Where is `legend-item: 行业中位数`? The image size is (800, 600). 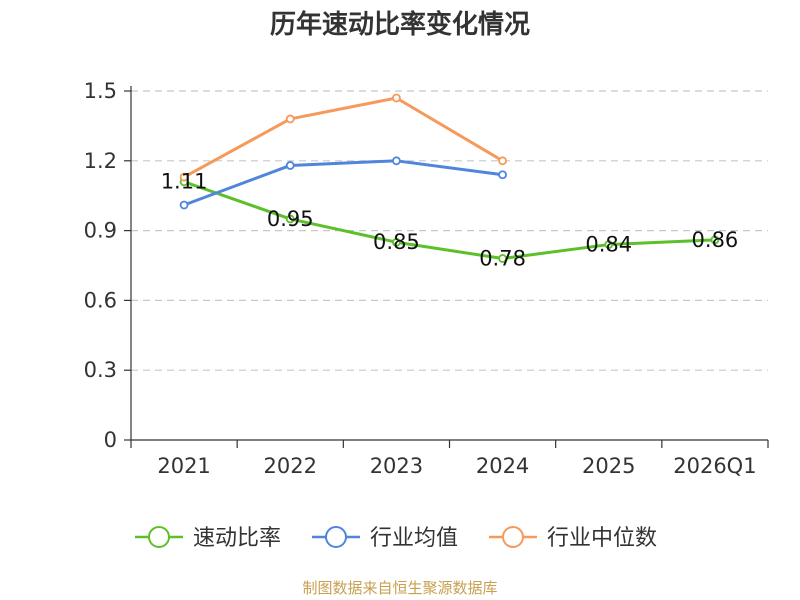
legend-item: 行业中位数 is located at coordinates (573, 538).